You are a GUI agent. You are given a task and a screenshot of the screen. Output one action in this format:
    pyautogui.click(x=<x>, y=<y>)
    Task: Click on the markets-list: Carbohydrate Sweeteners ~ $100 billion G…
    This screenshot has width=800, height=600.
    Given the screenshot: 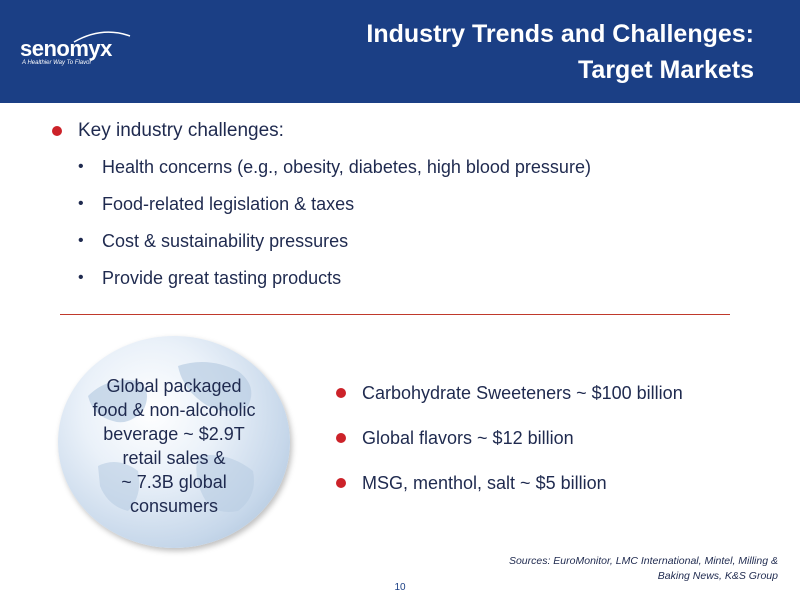 What is the action you would take?
    pyautogui.click(x=554, y=447)
    